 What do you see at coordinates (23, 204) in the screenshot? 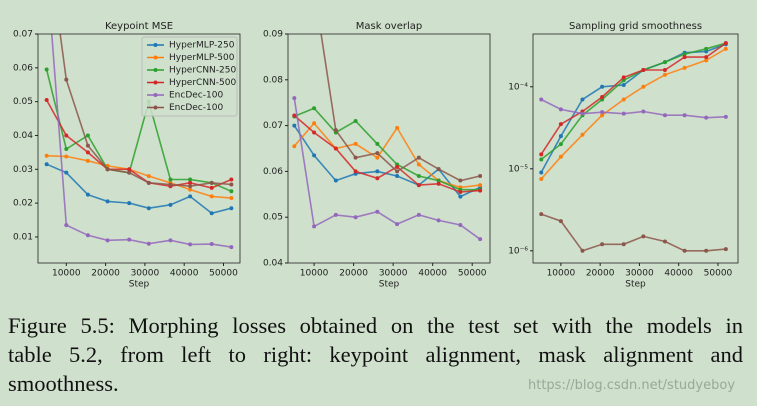
I see `y-tick-label: 0.02` at bounding box center [23, 204].